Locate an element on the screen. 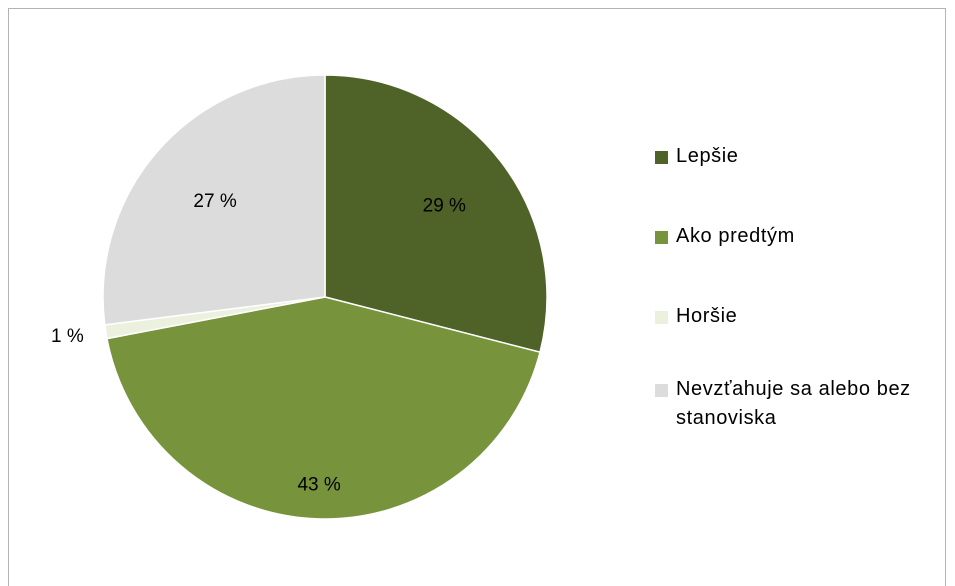 The image size is (955, 586). legend-item-nevztahuje: Nevzťahuje sa alebo bez stanoviska is located at coordinates (800, 404).